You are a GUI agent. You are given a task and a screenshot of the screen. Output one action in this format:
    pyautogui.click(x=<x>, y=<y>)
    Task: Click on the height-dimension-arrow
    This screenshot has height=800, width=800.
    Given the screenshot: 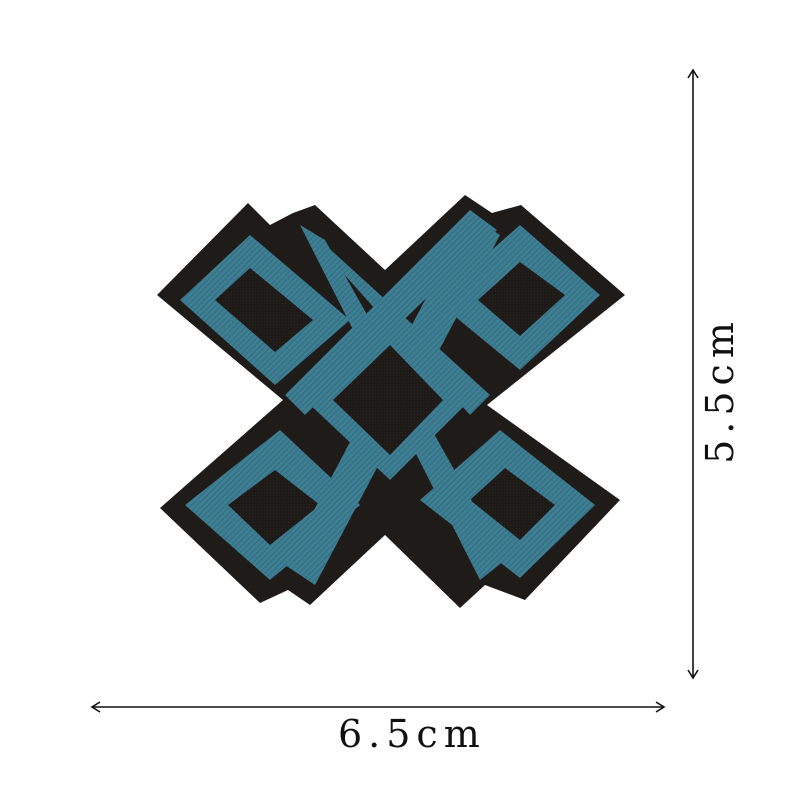 What is the action you would take?
    pyautogui.click(x=693, y=374)
    